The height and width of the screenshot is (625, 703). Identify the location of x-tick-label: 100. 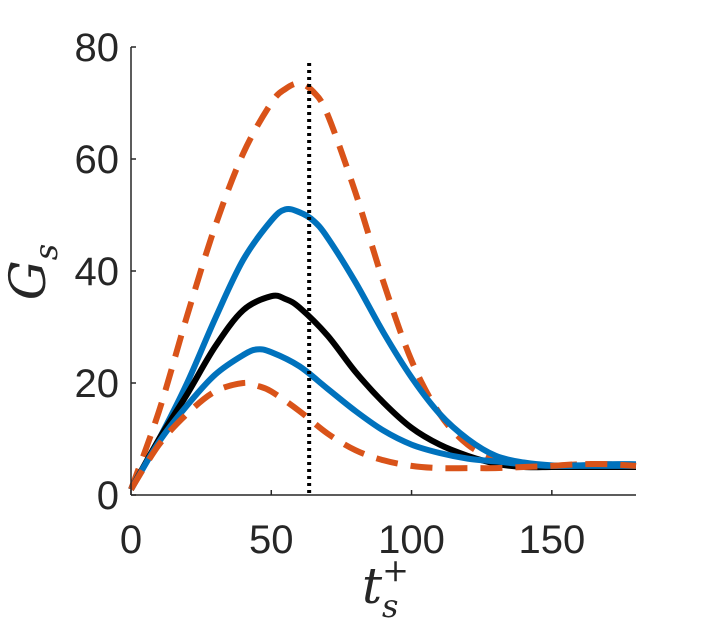
(411, 540).